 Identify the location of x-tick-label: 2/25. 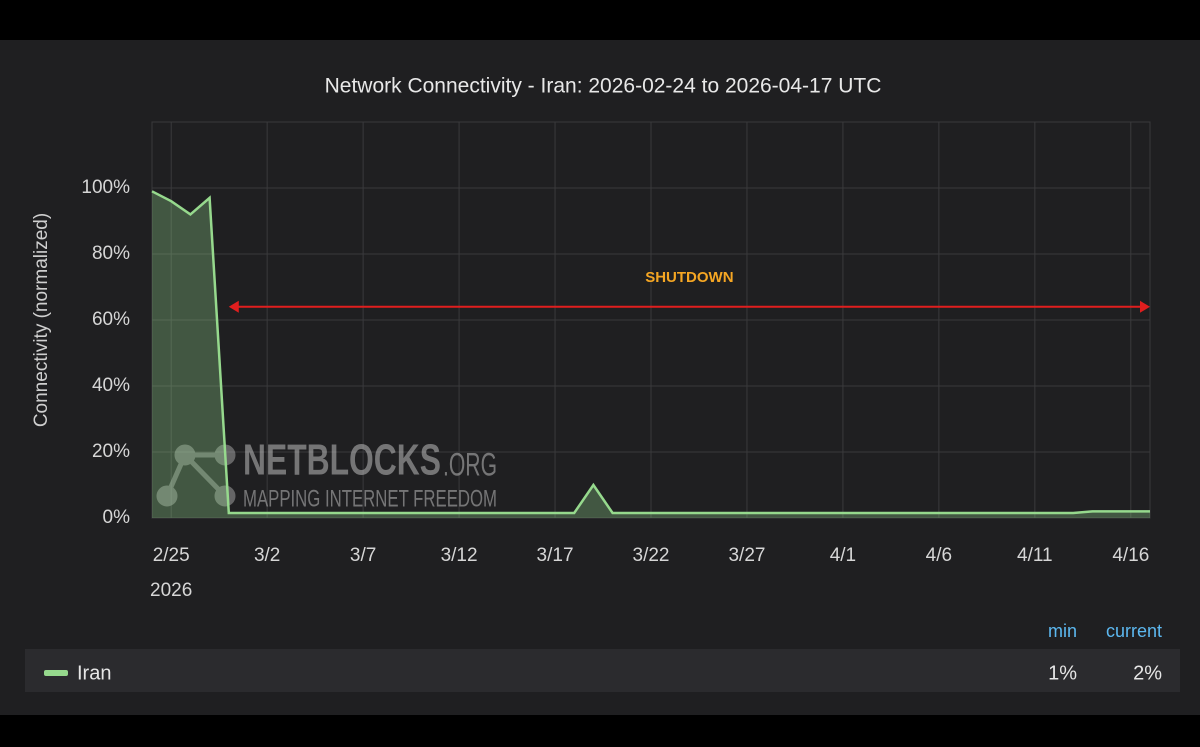
(171, 555).